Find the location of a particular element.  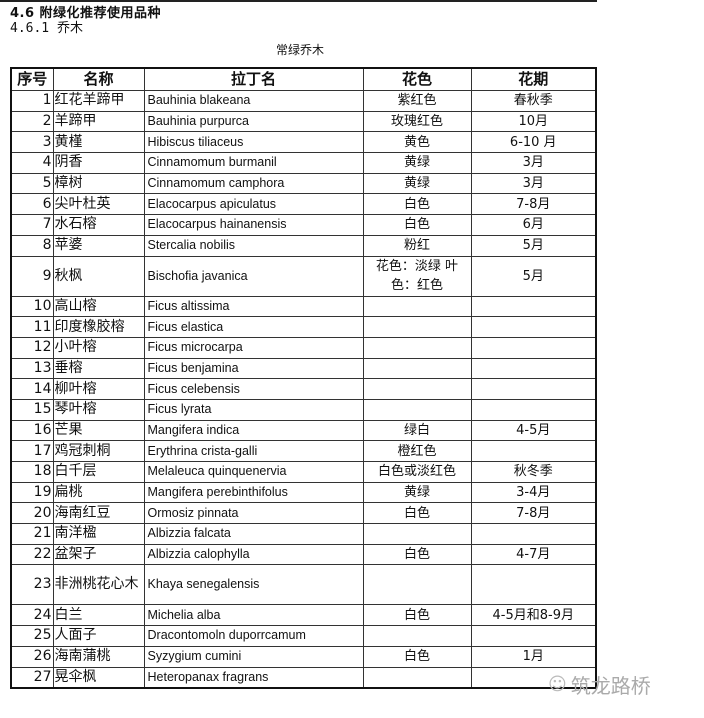

table-row: 8 苹婆 Stercalia nobilis 粉红 5月 is located at coordinates (303, 245).